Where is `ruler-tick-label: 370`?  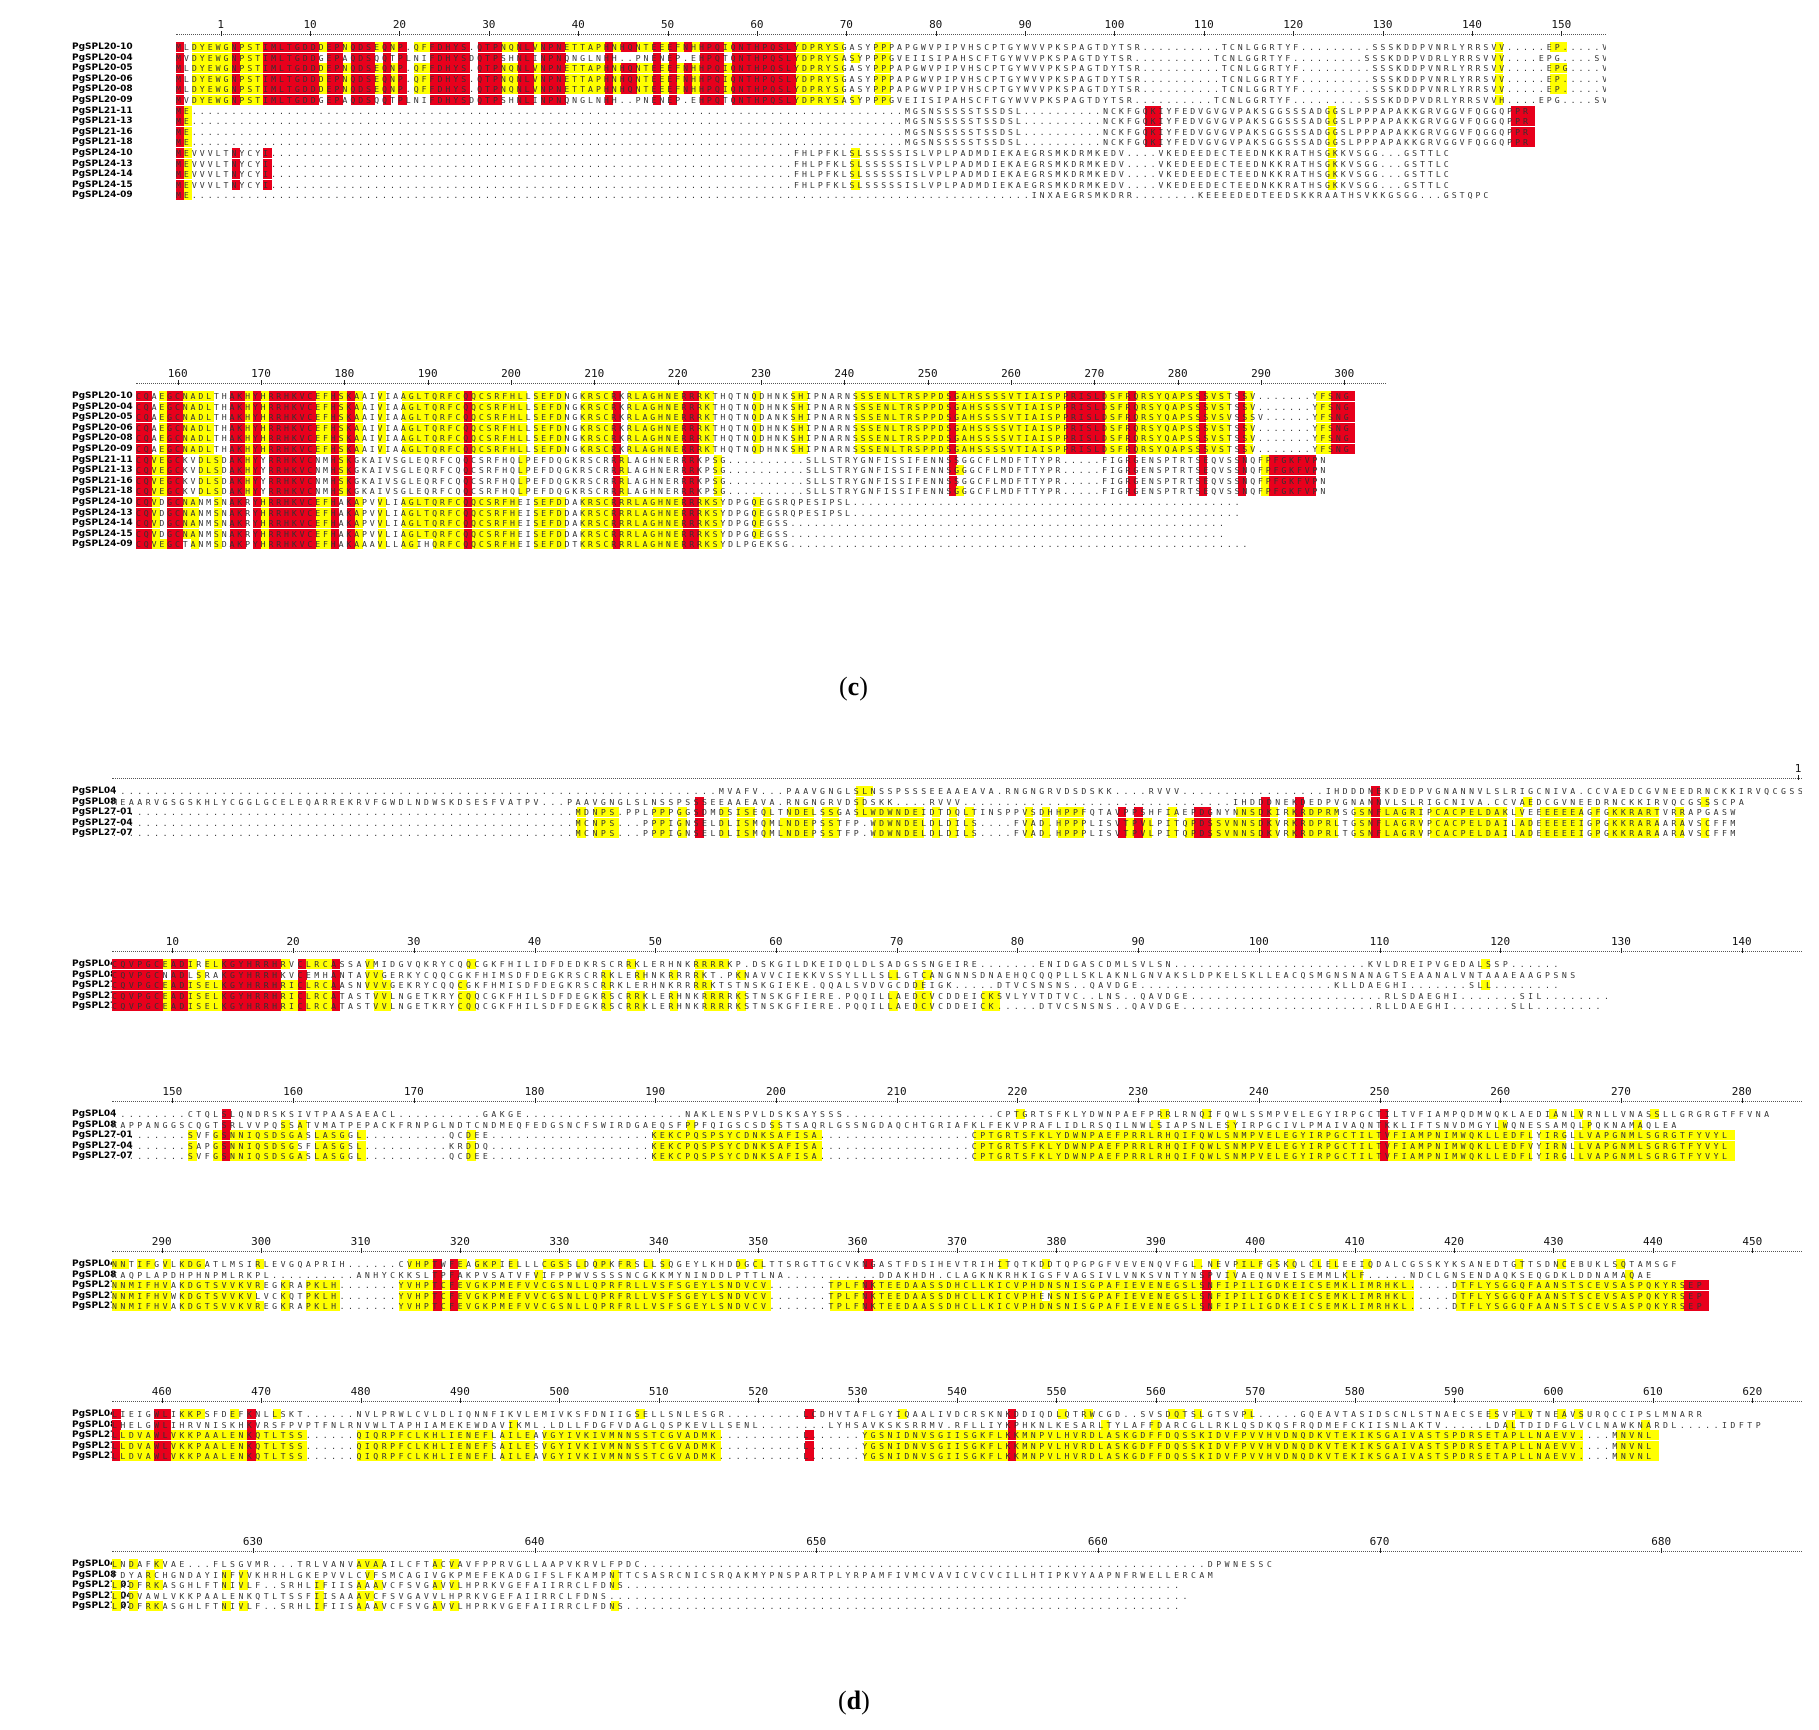
ruler-tick-label: 370 is located at coordinates (957, 1241).